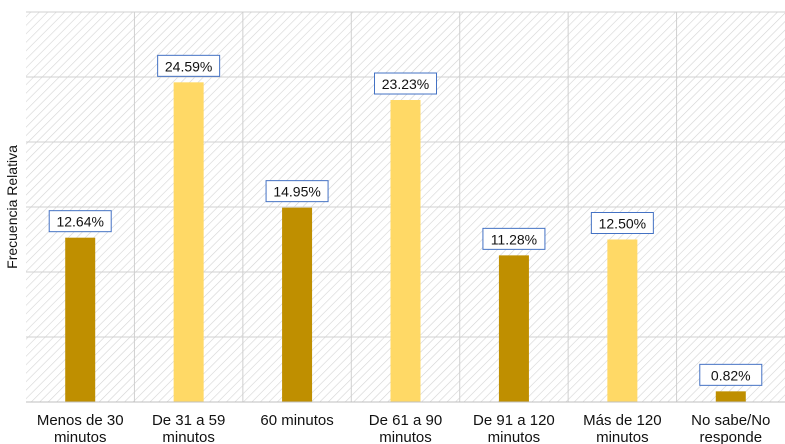 Image resolution: width=785 pixels, height=444 pixels. Describe the element at coordinates (730, 420) in the screenshot. I see `x-tick-label-line: No sabe/No` at that location.